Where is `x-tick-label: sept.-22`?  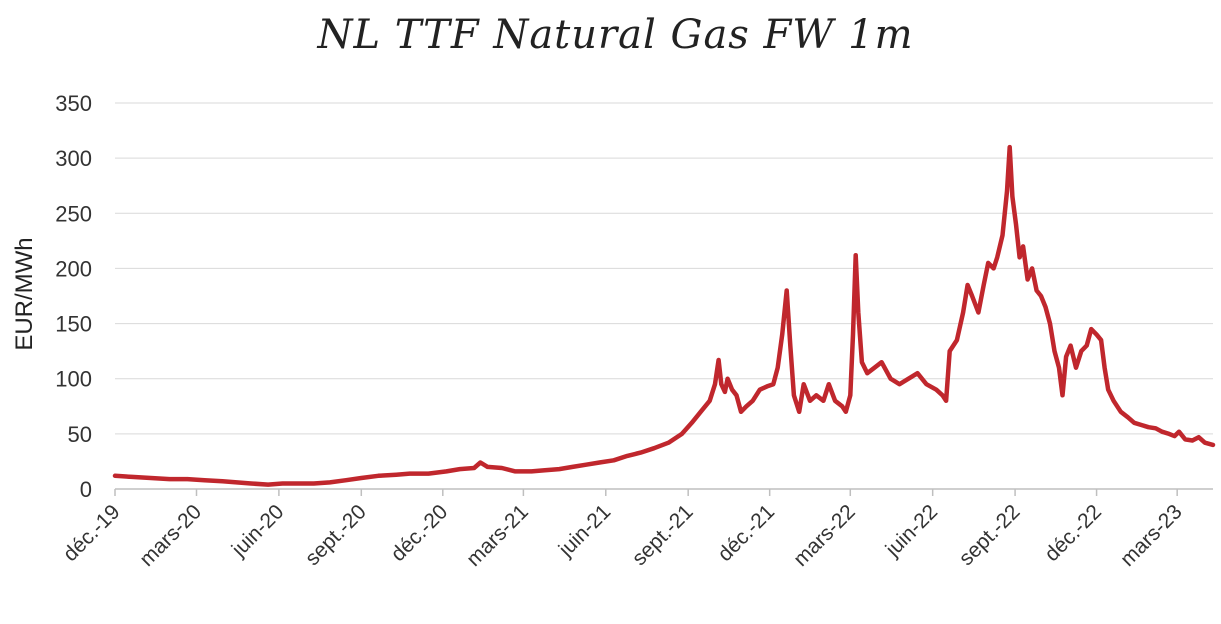 x-tick-label: sept.-22 is located at coordinates (990, 535).